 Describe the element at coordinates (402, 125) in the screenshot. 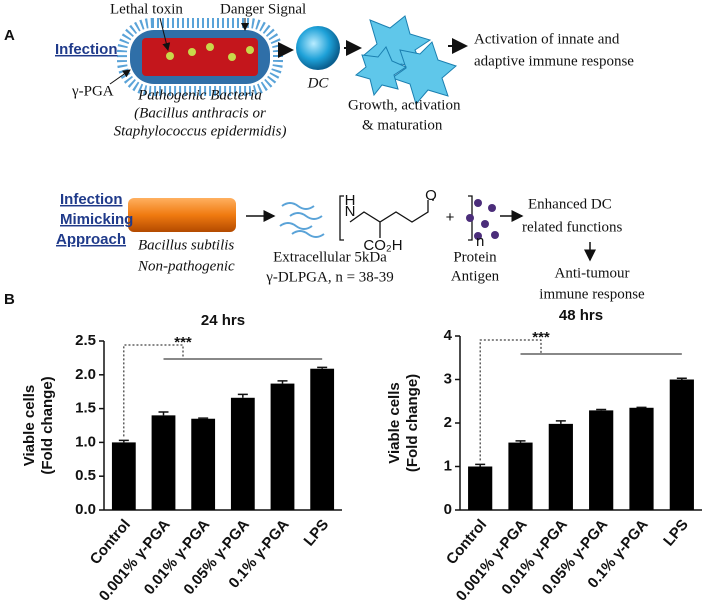

I see `diagram-text: & maturation` at that location.